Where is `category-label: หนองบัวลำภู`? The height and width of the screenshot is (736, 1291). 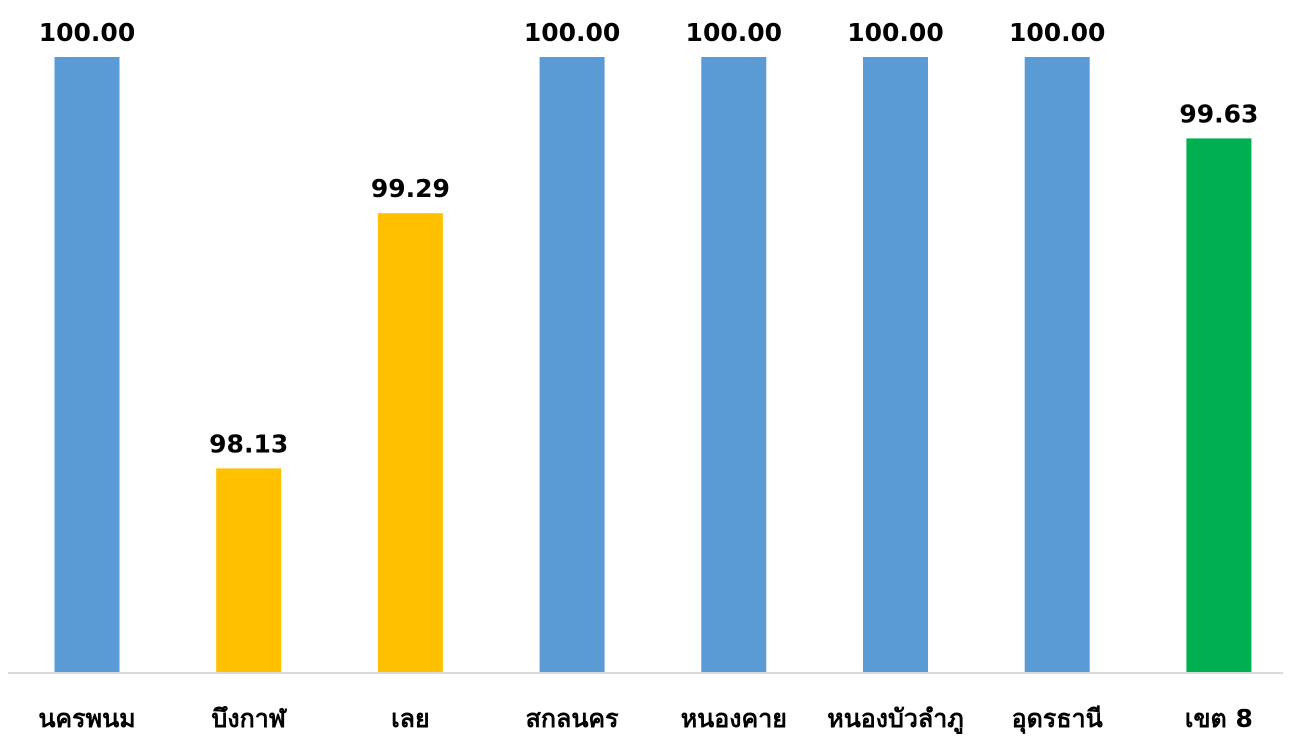 category-label: หนองบัวลำภู is located at coordinates (895, 719).